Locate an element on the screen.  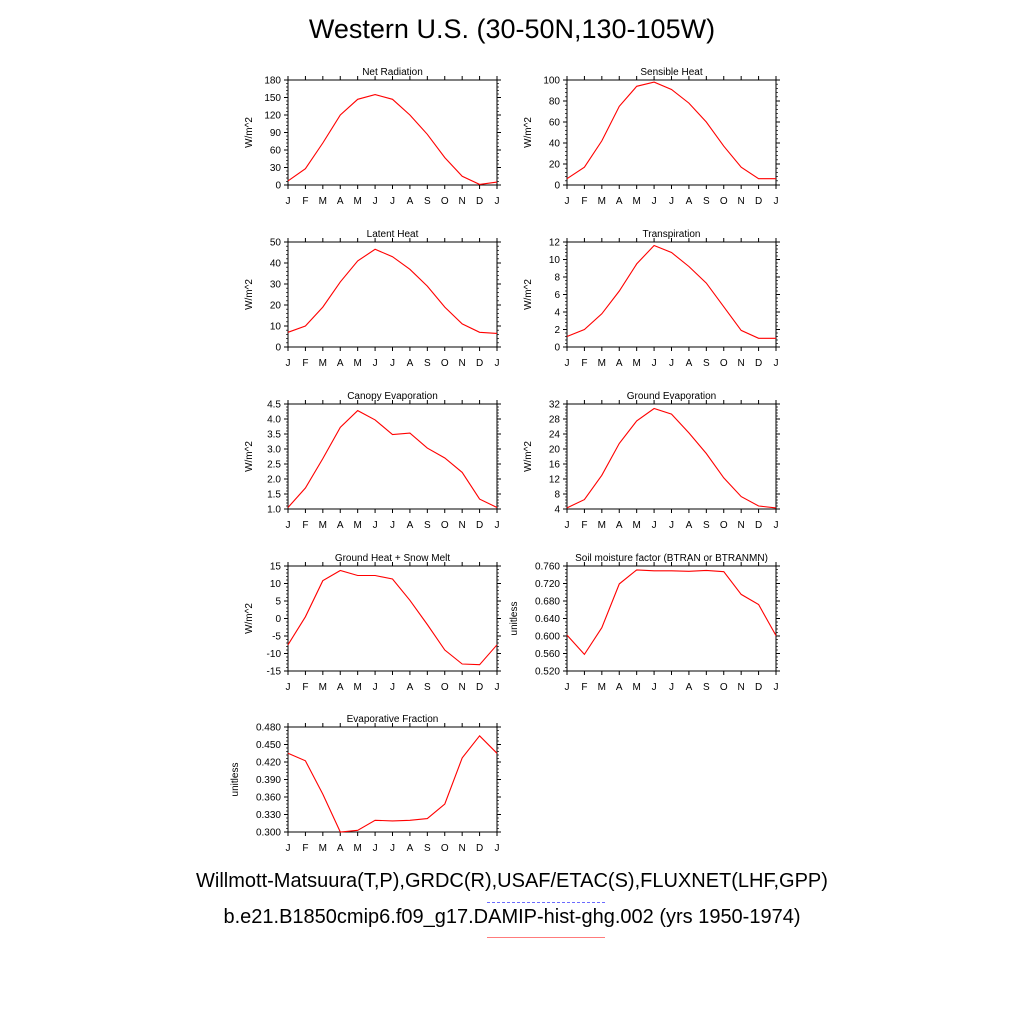
panel-title: Canopy Evaporation is located at coordinates (392, 396).